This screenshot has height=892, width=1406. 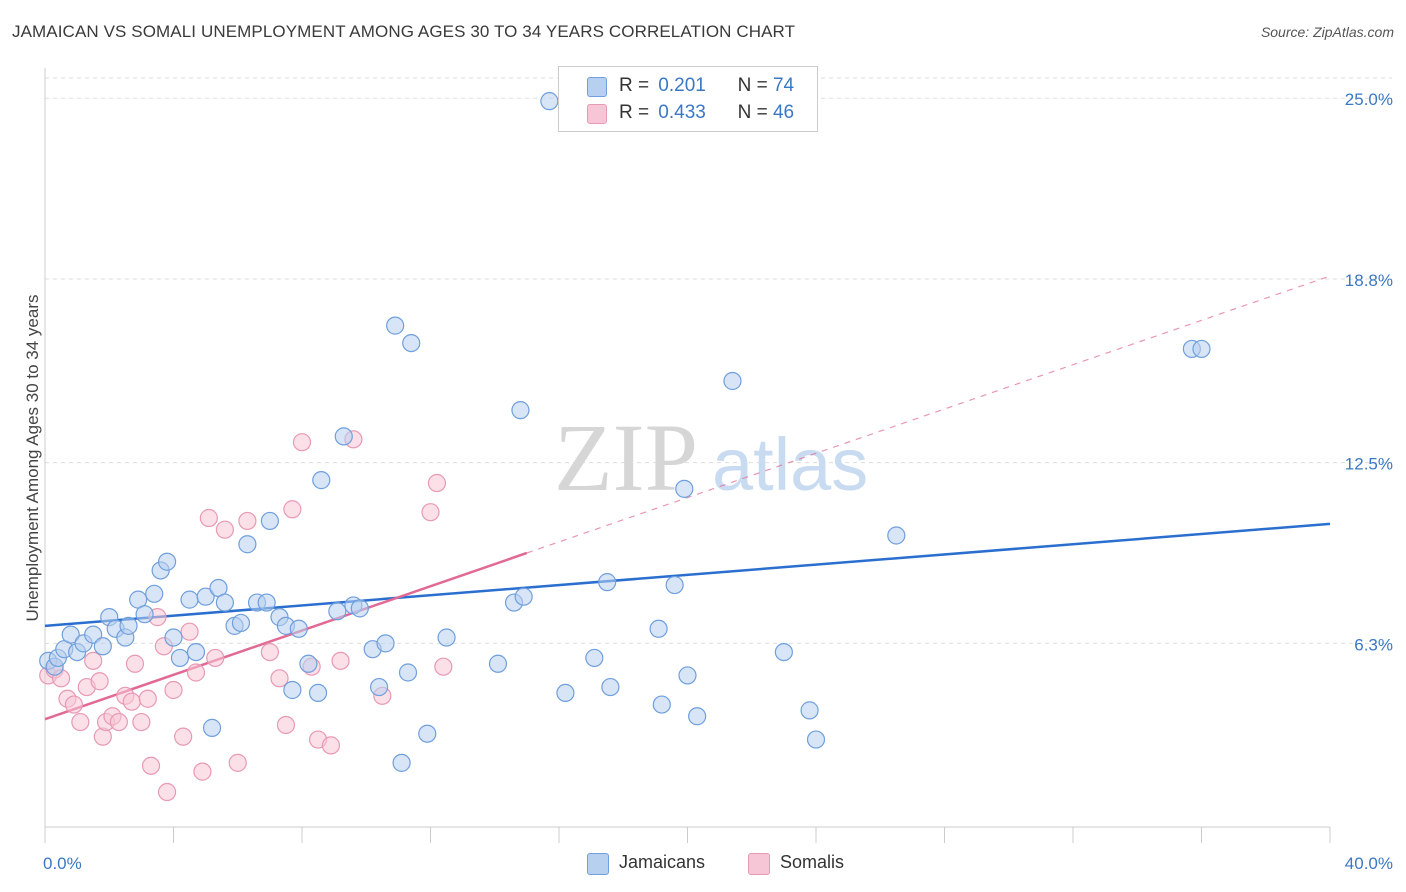 What do you see at coordinates (1327, 32) in the screenshot?
I see `source-label: Source: ZipAtlas.com` at bounding box center [1327, 32].